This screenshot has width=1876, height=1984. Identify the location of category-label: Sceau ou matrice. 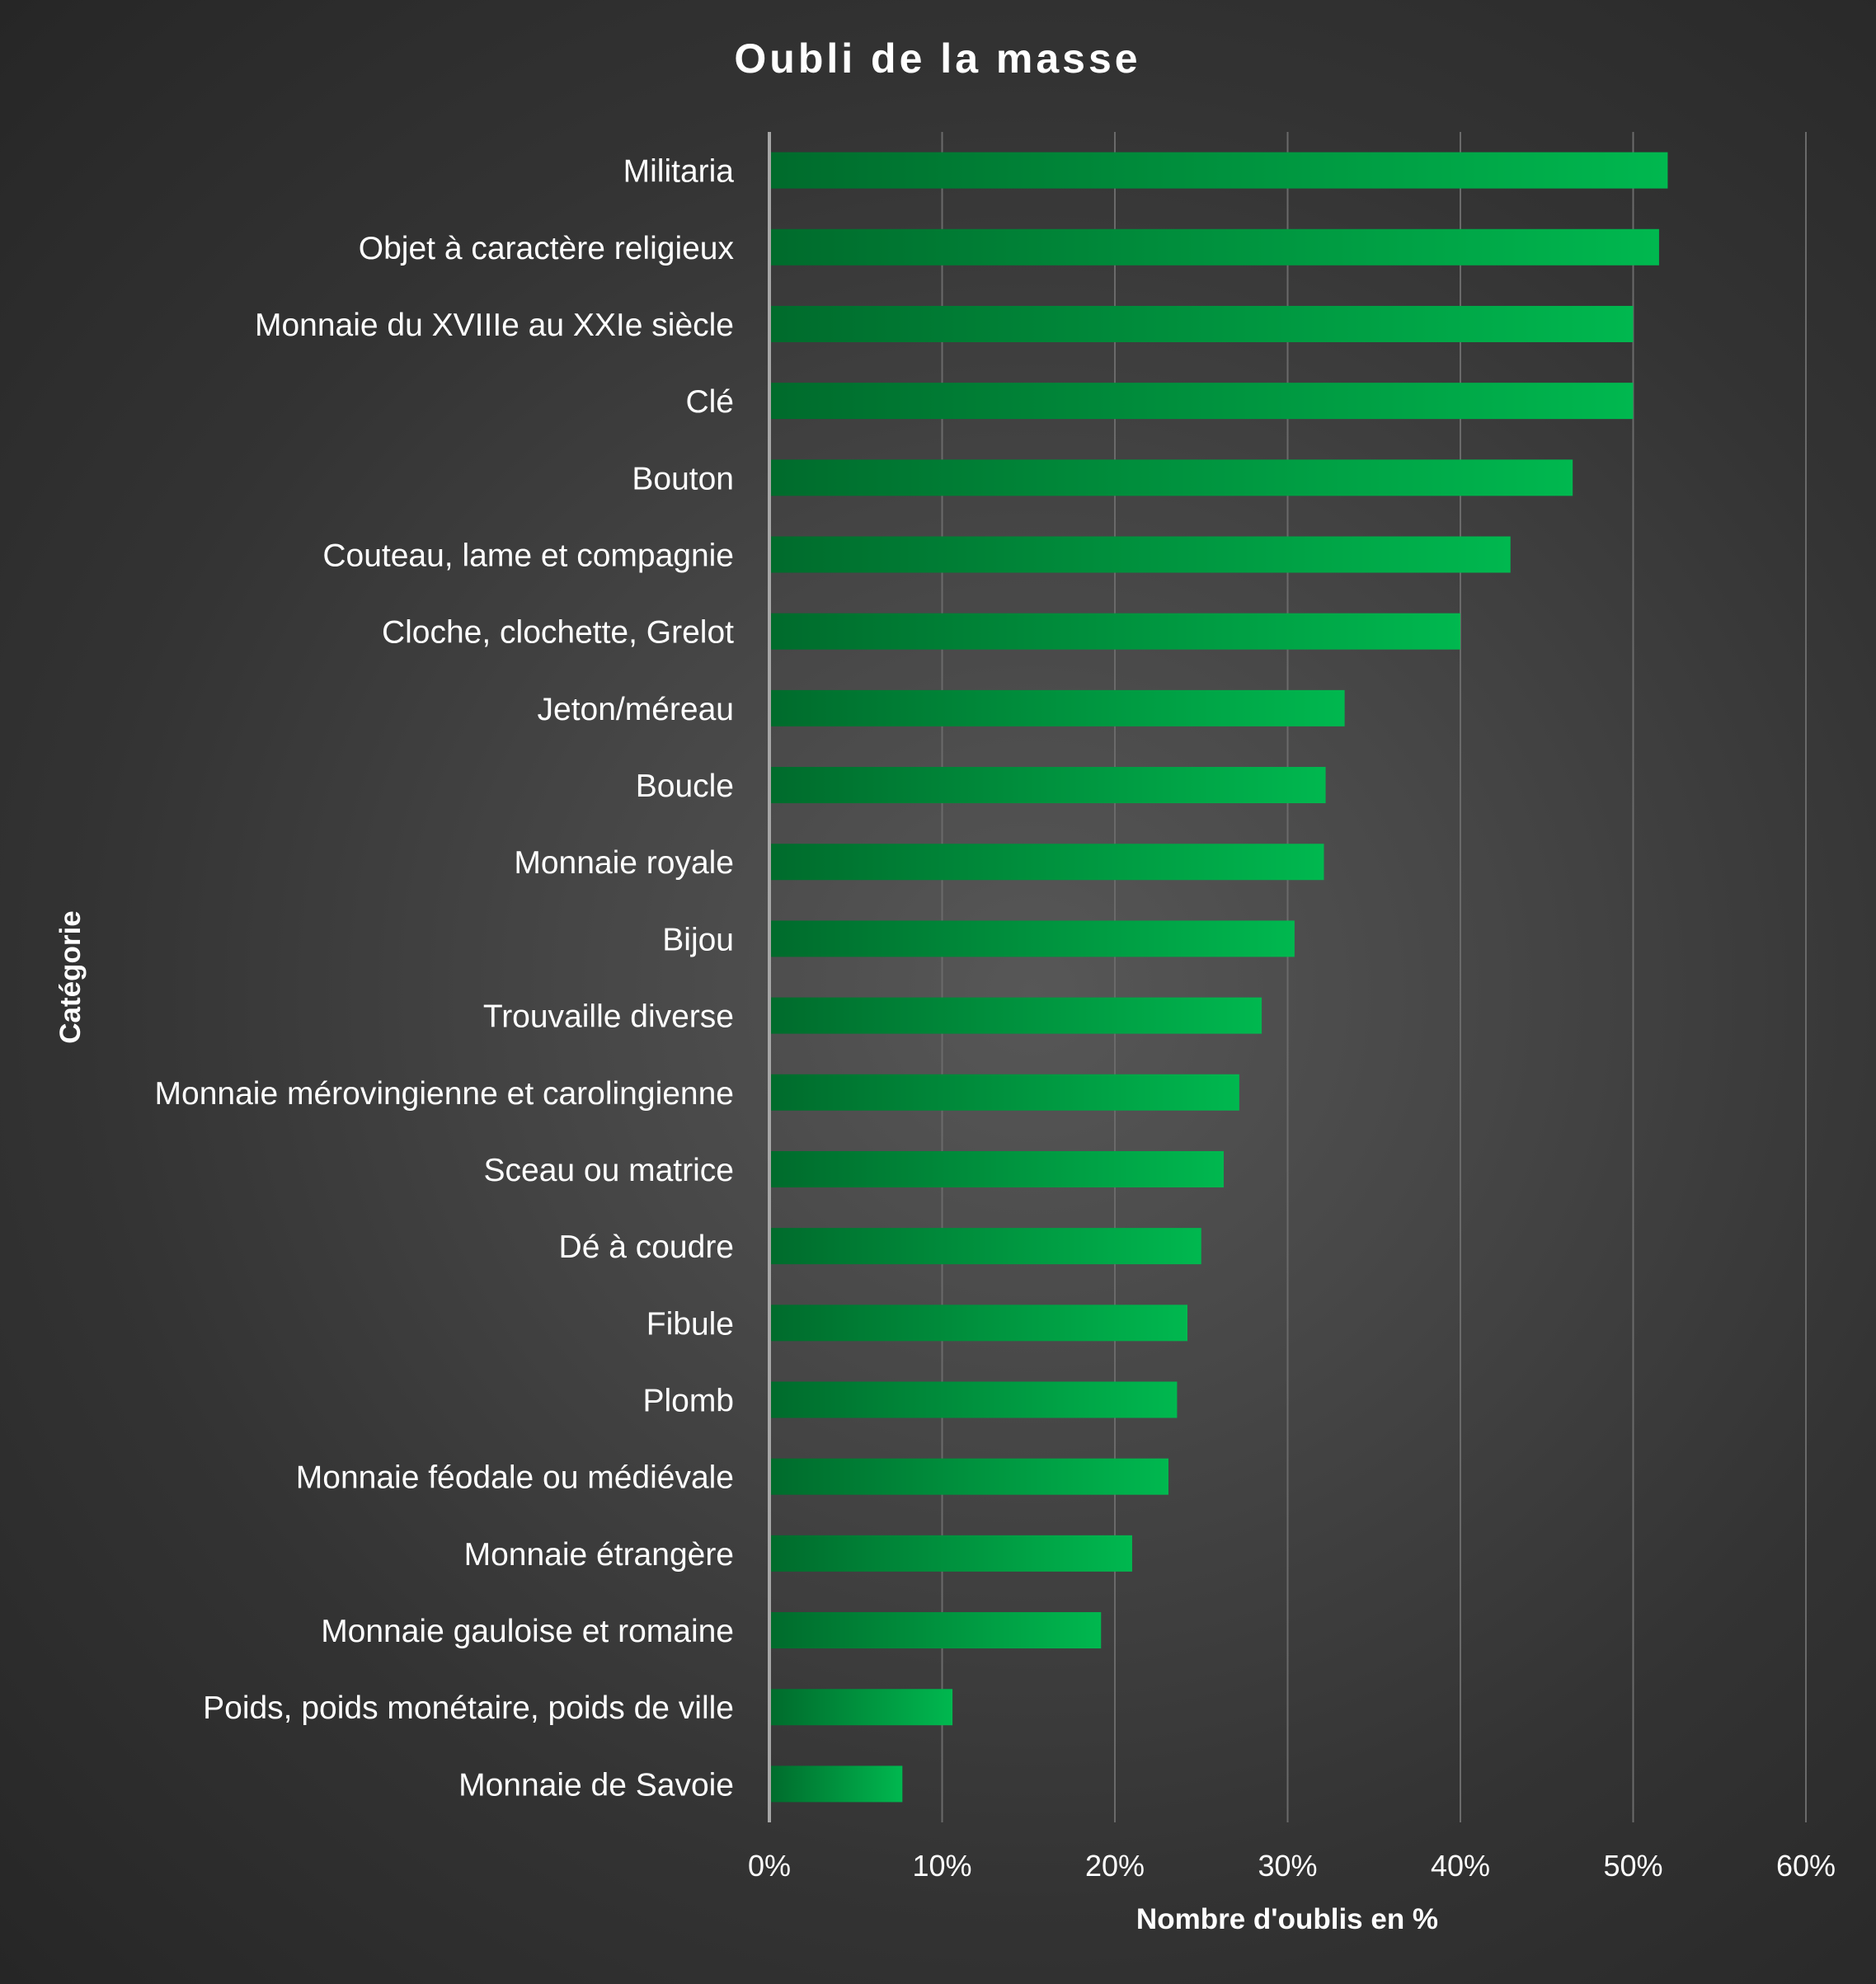
(609, 1170).